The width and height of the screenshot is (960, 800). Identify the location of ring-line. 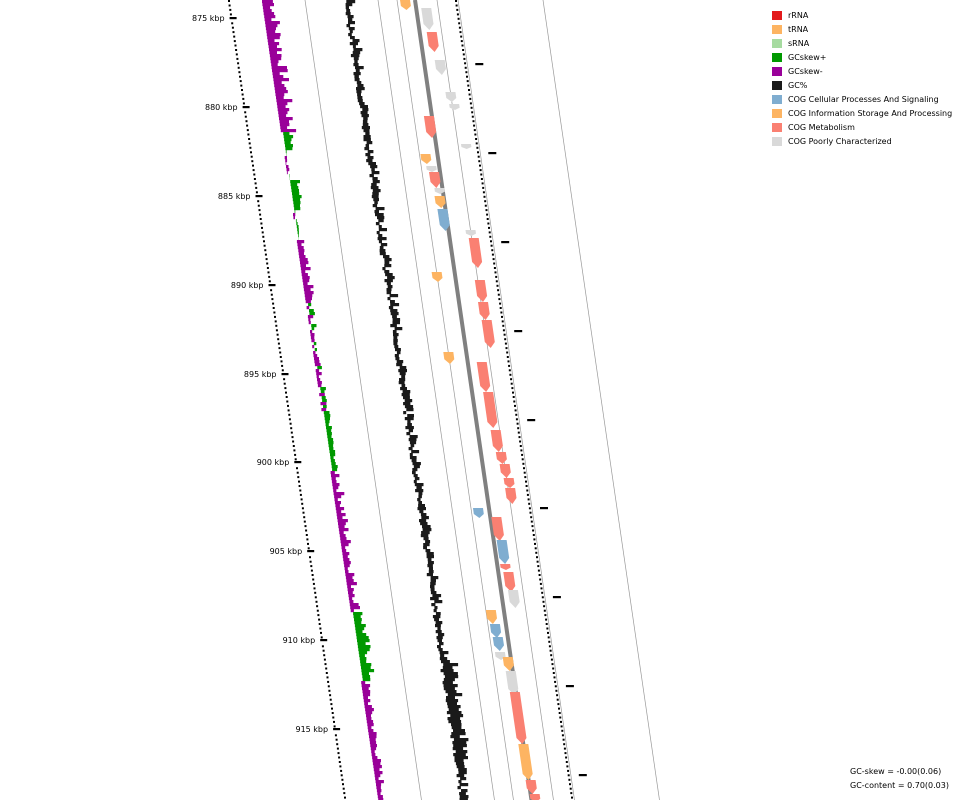
(363, 400).